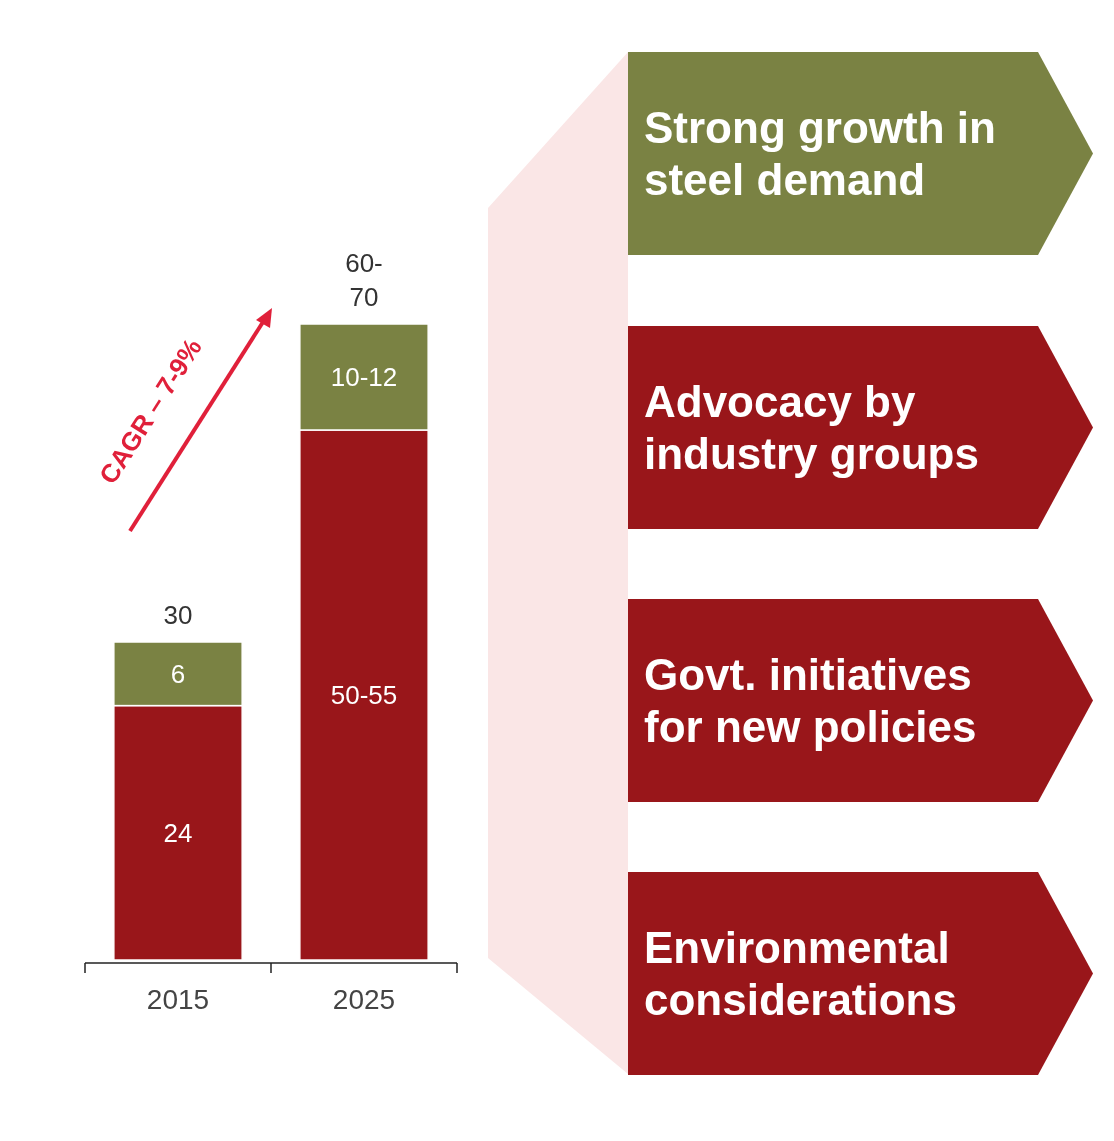  I want to click on data-label: 50-55, so click(364, 695).